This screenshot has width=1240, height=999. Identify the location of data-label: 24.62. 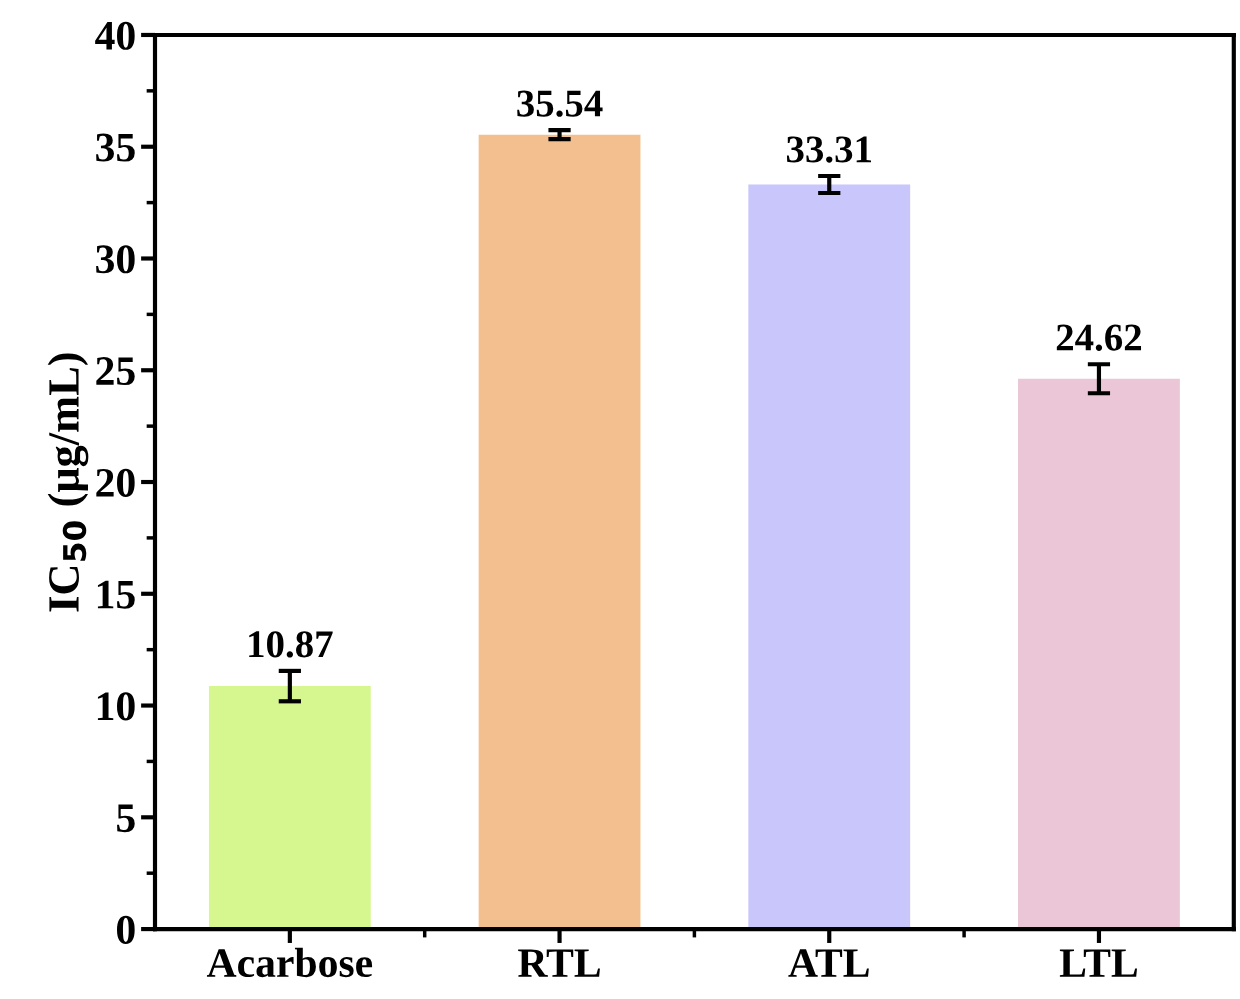
(1099, 337).